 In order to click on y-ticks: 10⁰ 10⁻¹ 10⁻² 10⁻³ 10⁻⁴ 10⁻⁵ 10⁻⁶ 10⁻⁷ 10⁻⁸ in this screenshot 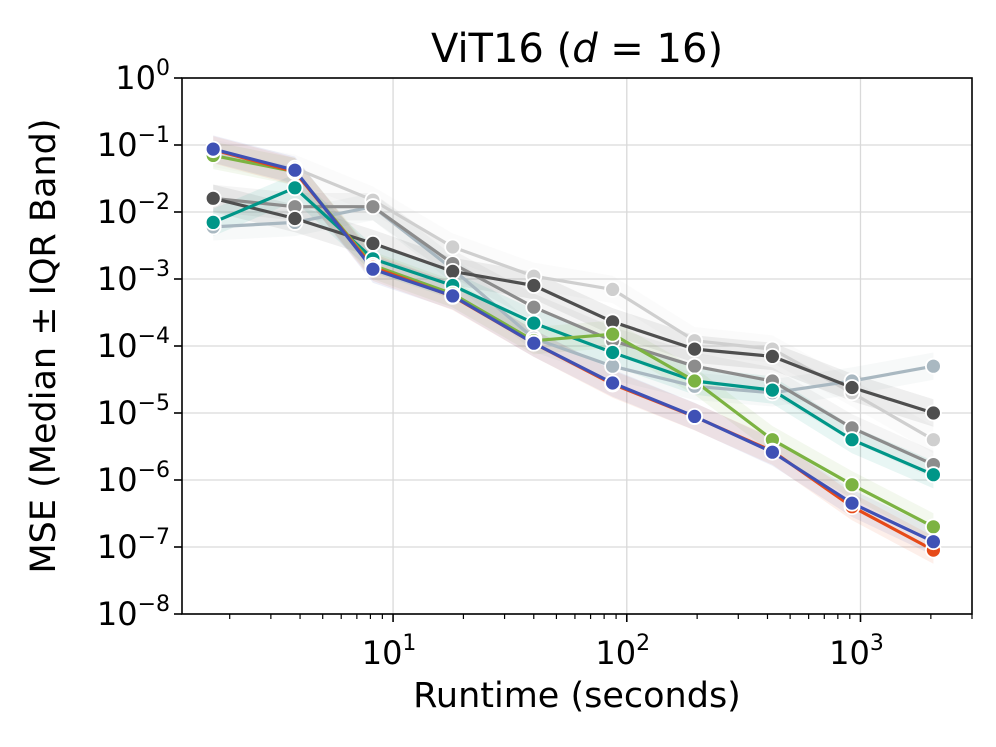, I will do `click(139, 344)`.